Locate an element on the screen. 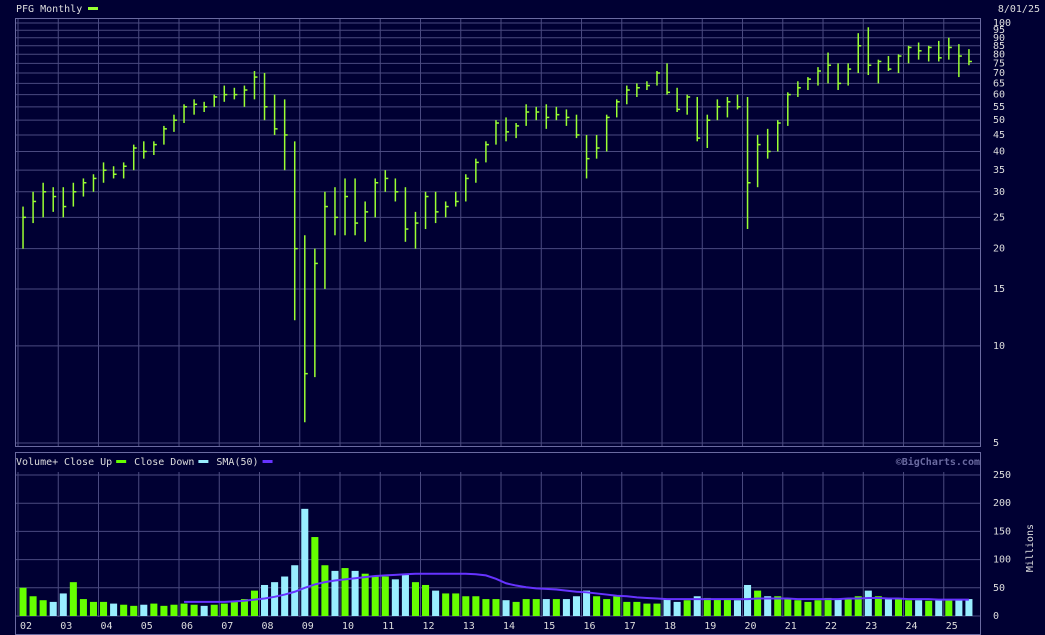 This screenshot has height=635, width=1045. y-axis-label: Millions is located at coordinates (1030, 548).